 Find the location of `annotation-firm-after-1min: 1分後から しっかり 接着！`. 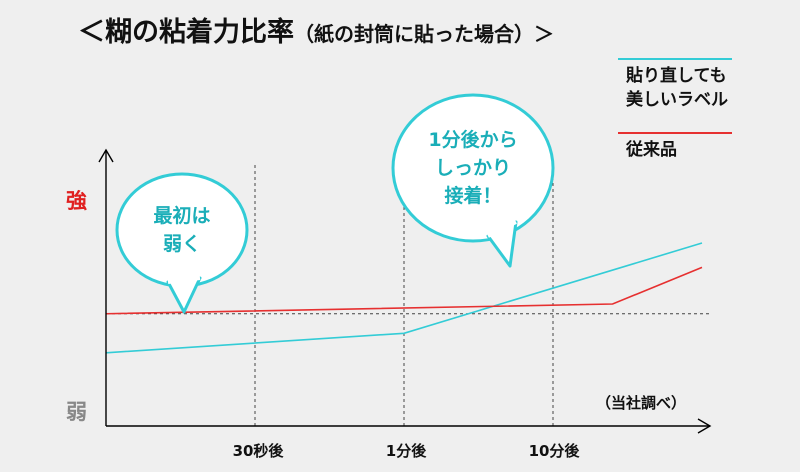

annotation-firm-after-1min: 1分後から しっかり 接着！ is located at coordinates (473, 168).